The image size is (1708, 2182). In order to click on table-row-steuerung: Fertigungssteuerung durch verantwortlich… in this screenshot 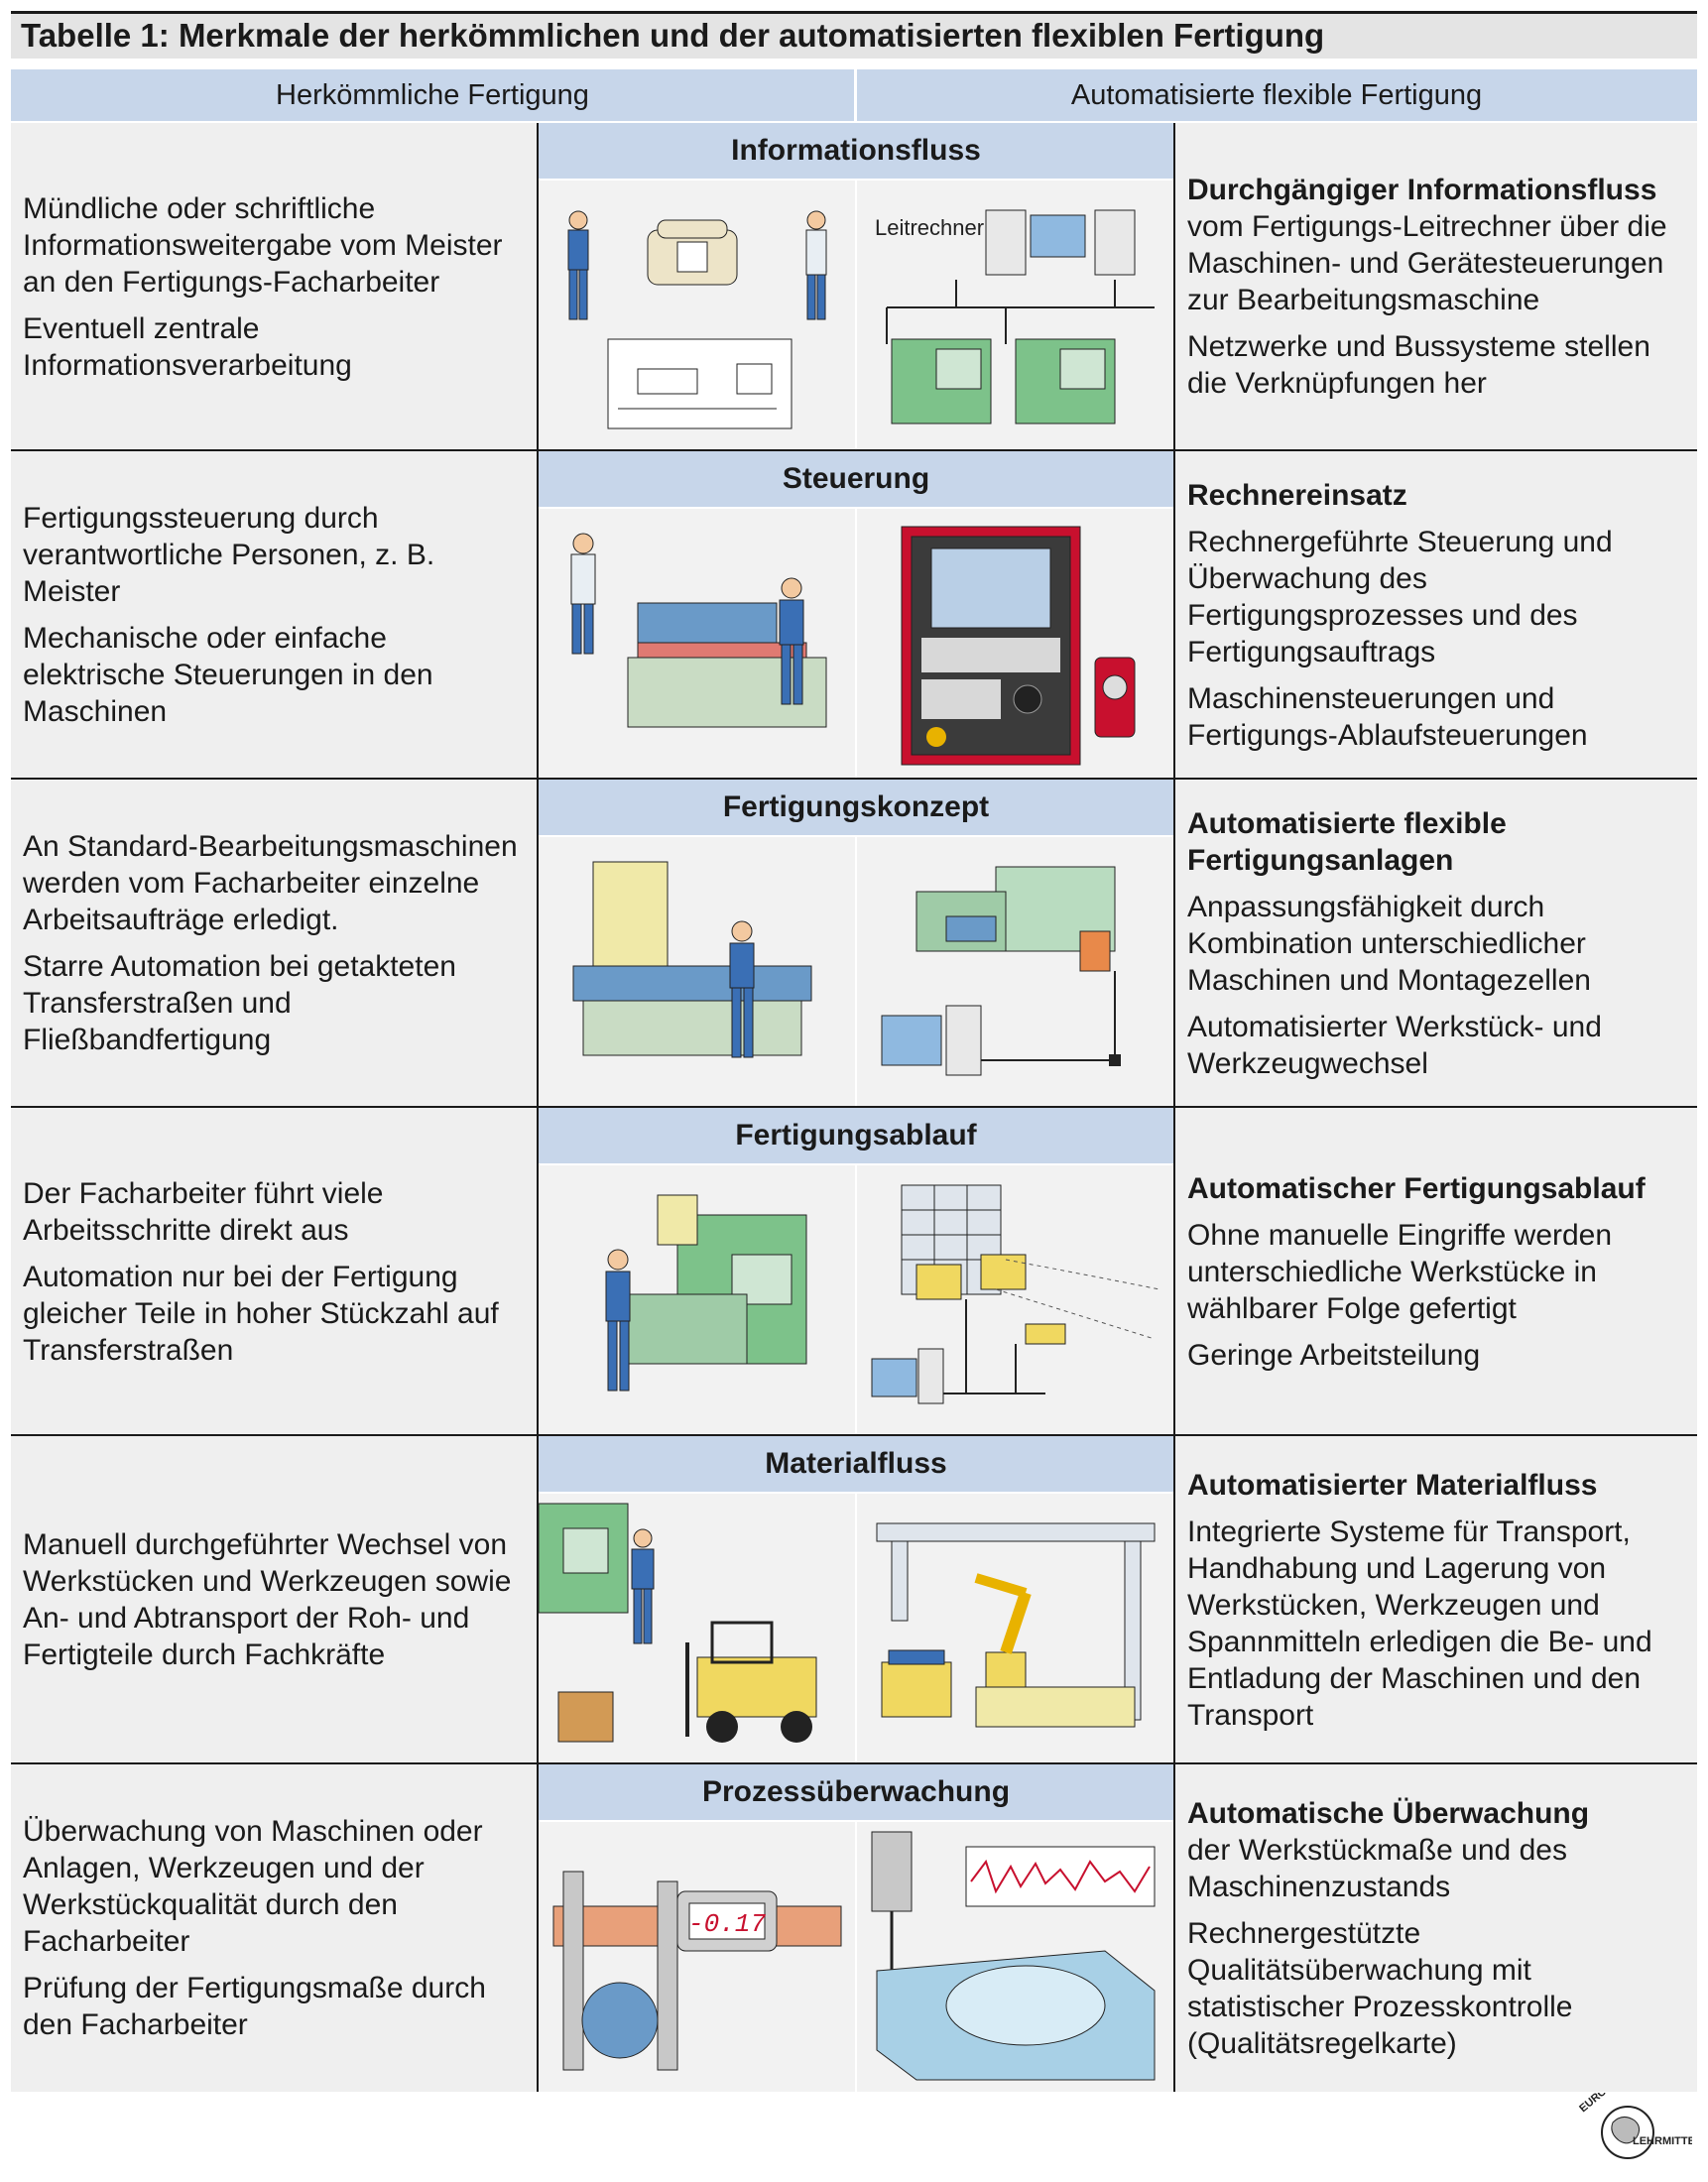, I will do `click(854, 615)`.